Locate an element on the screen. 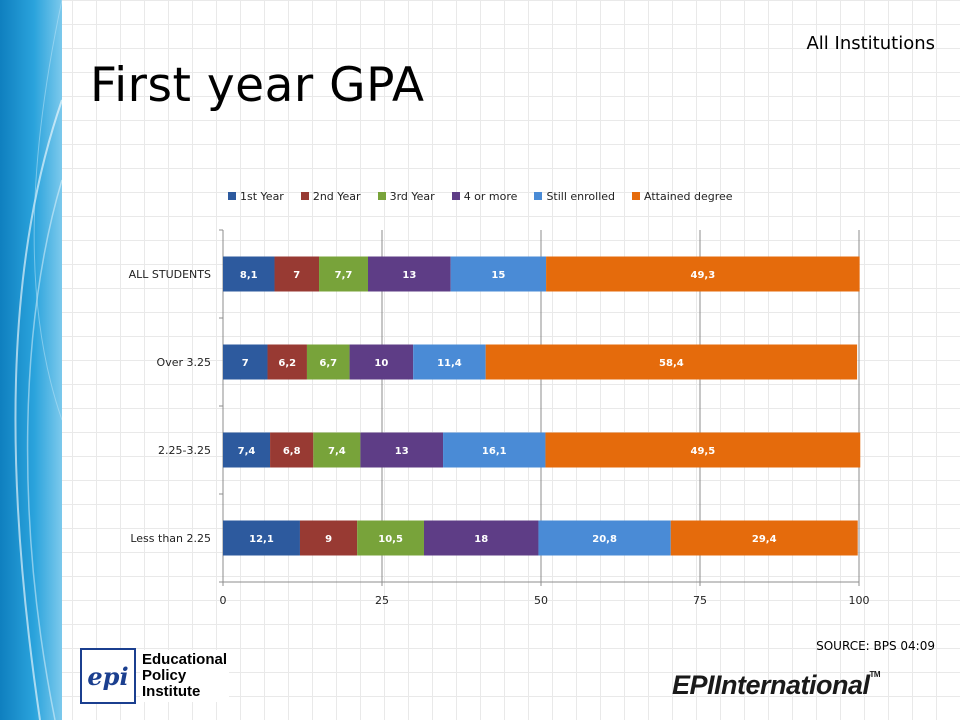  page-title: First year GPA is located at coordinates (257, 85).